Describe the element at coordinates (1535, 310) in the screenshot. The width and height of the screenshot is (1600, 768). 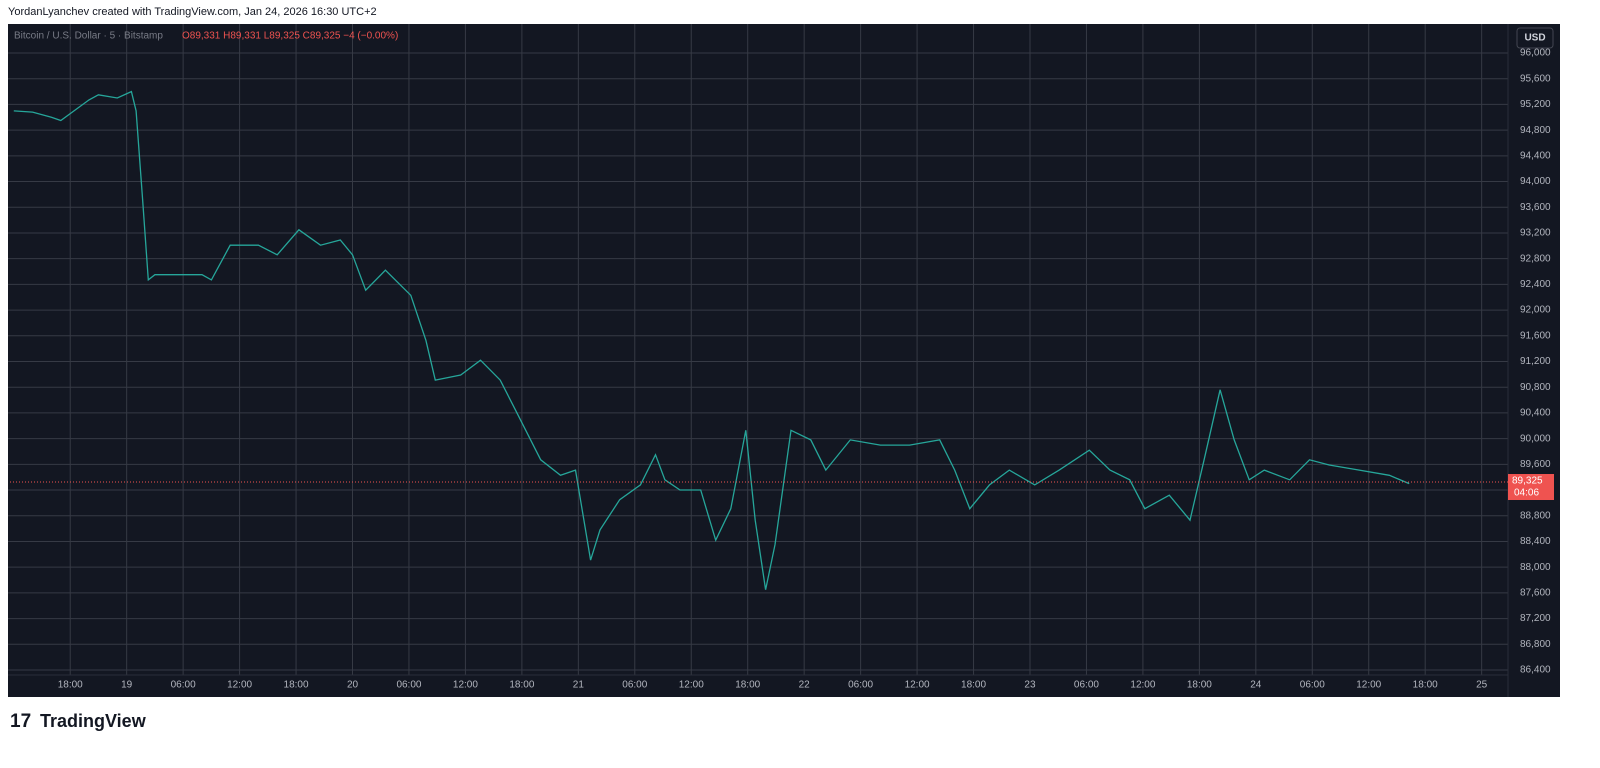
I see `y-tick-label: 92,000` at that location.